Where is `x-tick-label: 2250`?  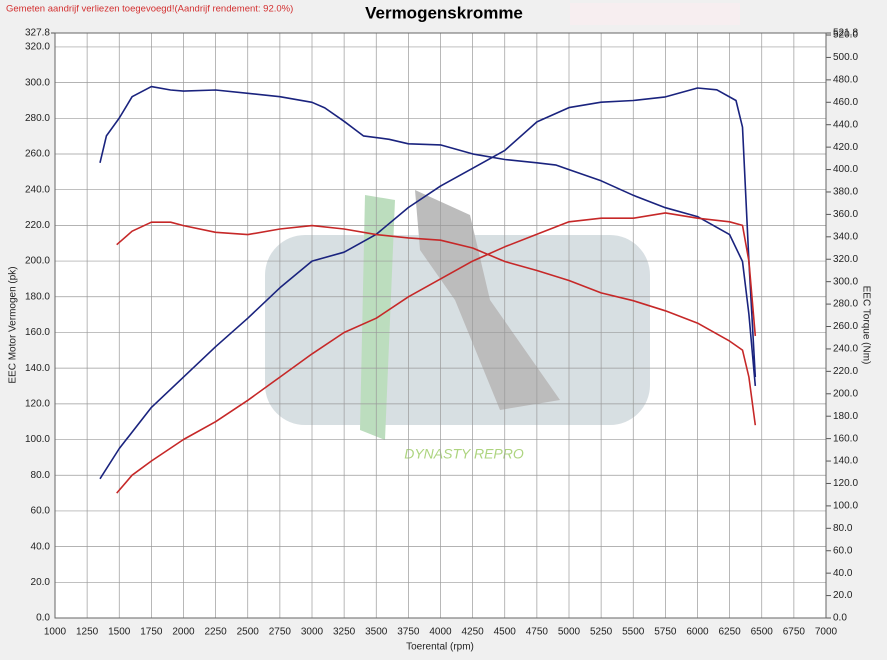
x-tick-label: 2250 is located at coordinates (216, 632).